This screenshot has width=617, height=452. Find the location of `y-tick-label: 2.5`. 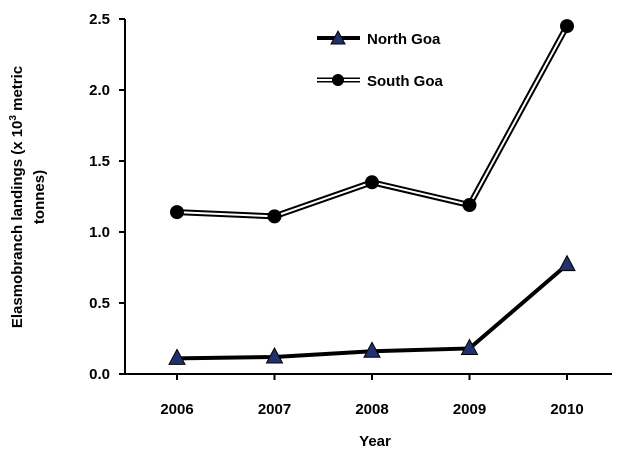

y-tick-label: 2.5 is located at coordinates (99, 19).